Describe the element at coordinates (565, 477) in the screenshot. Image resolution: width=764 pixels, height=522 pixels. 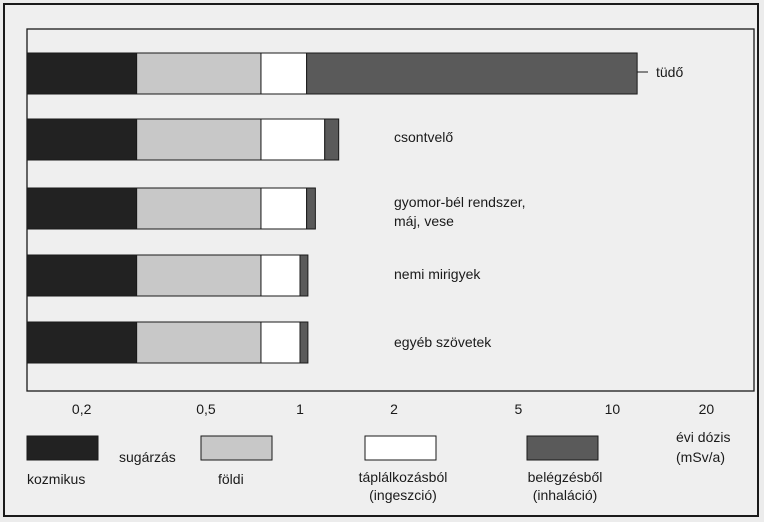
I see `legend-label-belegzesbol: belégzésből` at that location.